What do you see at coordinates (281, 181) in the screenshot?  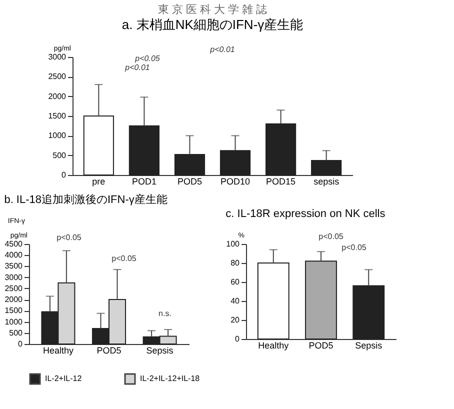 I see `x-tick-label: POD15` at bounding box center [281, 181].